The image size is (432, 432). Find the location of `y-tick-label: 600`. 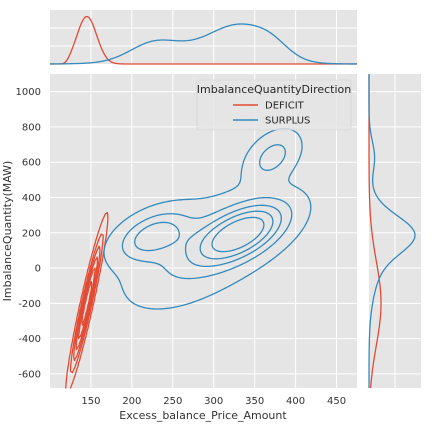

y-tick-label: 600 is located at coordinates (31, 163).